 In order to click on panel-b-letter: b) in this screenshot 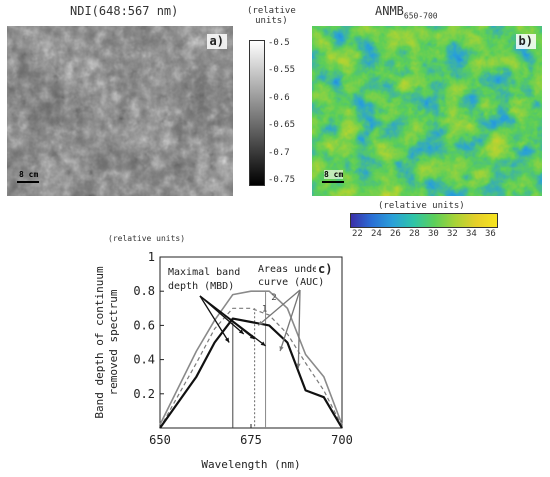, I will do `click(525, 41)`.